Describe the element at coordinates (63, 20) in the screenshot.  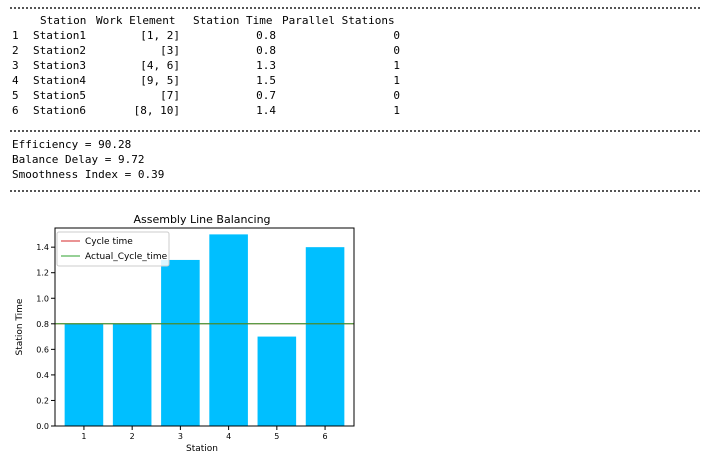
I see `header-station: Station` at that location.